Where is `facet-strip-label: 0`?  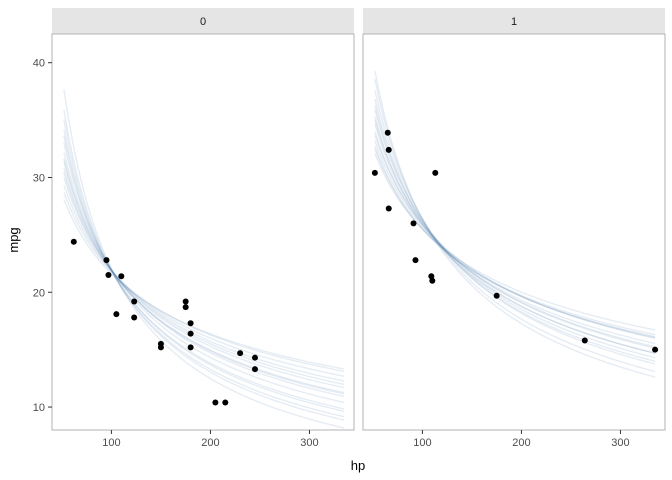 facet-strip-label: 0 is located at coordinates (203, 22).